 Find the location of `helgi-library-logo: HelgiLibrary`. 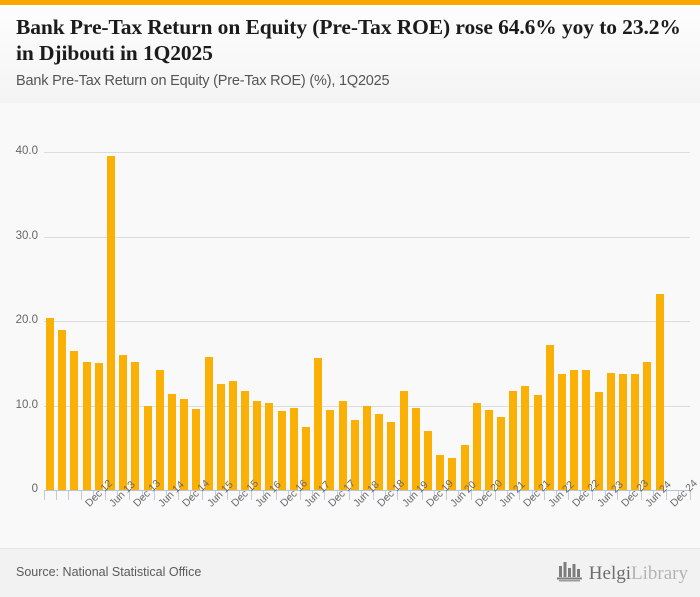

helgi-library-logo: HelgiLibrary is located at coordinates (622, 573).